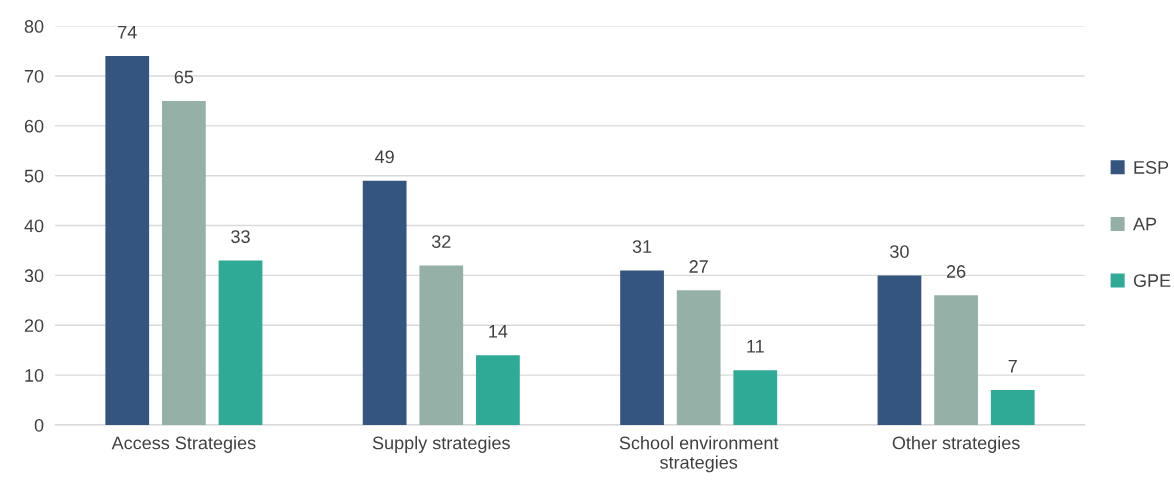  What do you see at coordinates (1145, 224) in the screenshot?
I see `legend-label: AP` at bounding box center [1145, 224].